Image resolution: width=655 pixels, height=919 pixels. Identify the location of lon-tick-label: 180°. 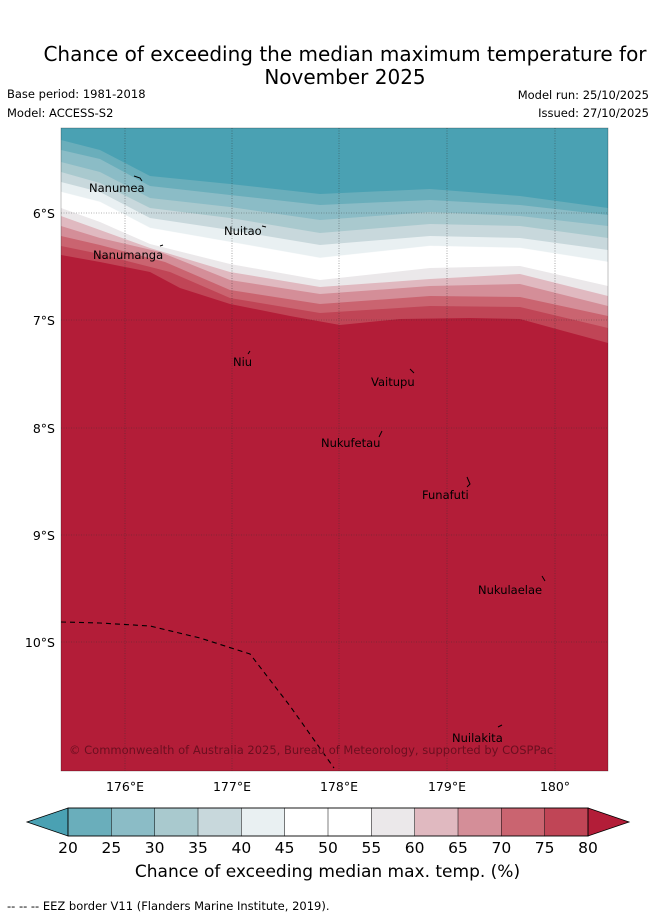
(555, 786).